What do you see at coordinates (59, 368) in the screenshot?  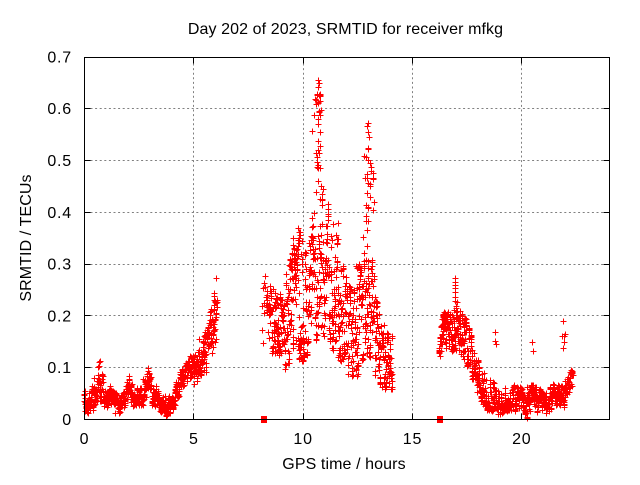 I see `svg-text: 0.1` at bounding box center [59, 368].